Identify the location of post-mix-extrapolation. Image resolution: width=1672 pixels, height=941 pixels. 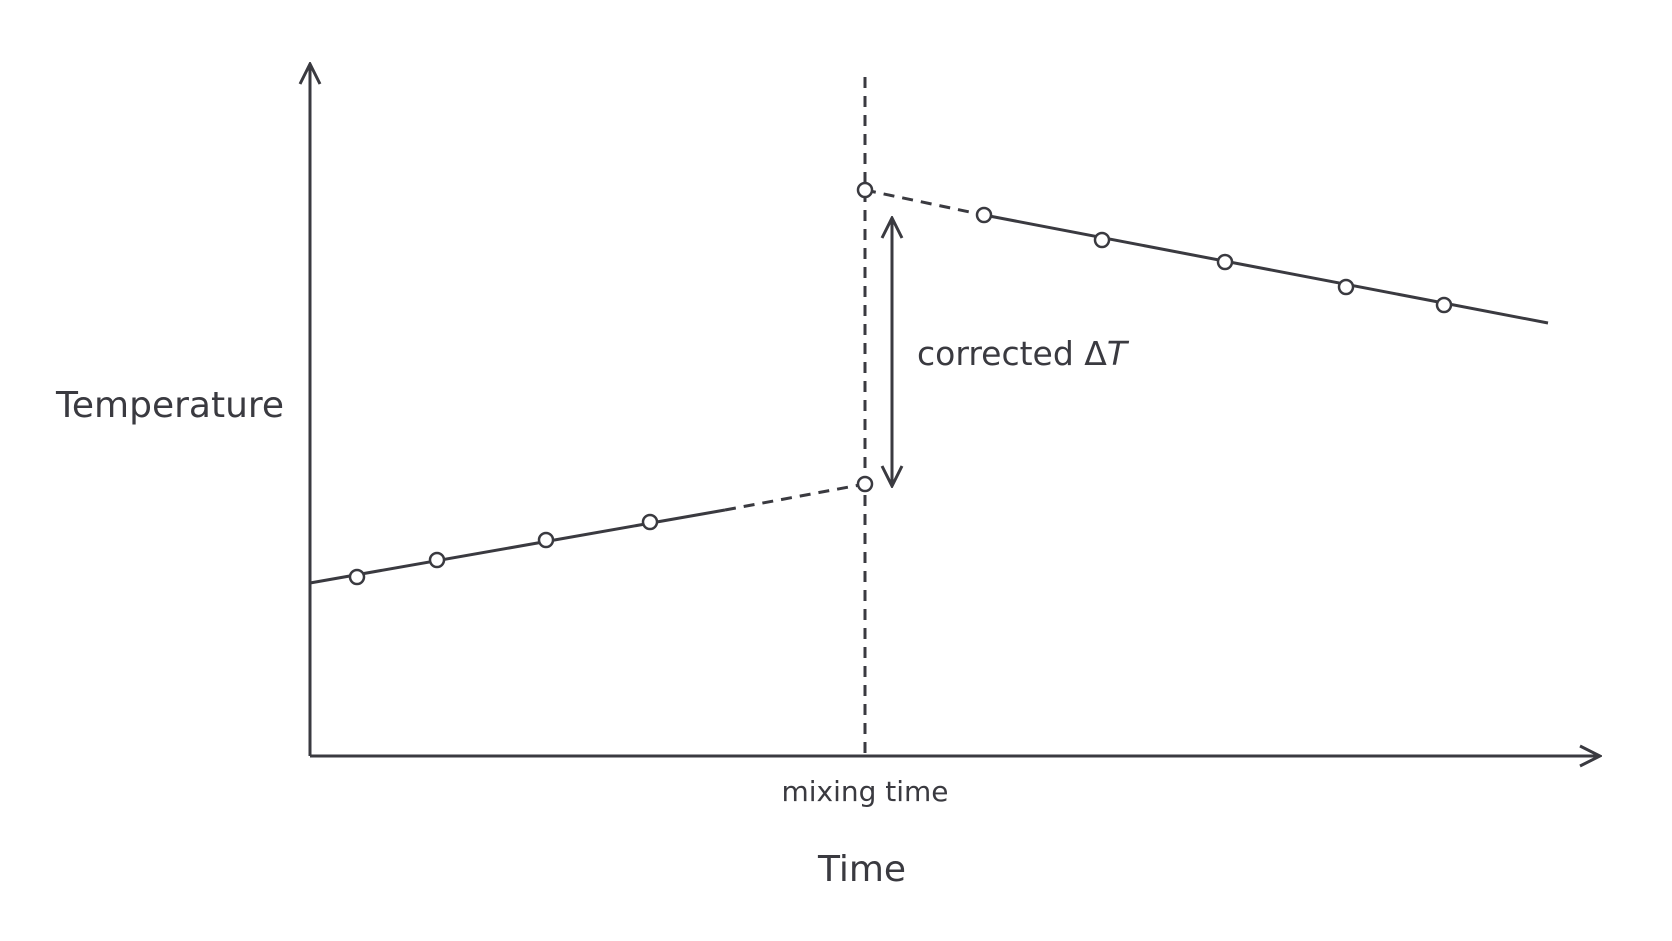
(924, 202).